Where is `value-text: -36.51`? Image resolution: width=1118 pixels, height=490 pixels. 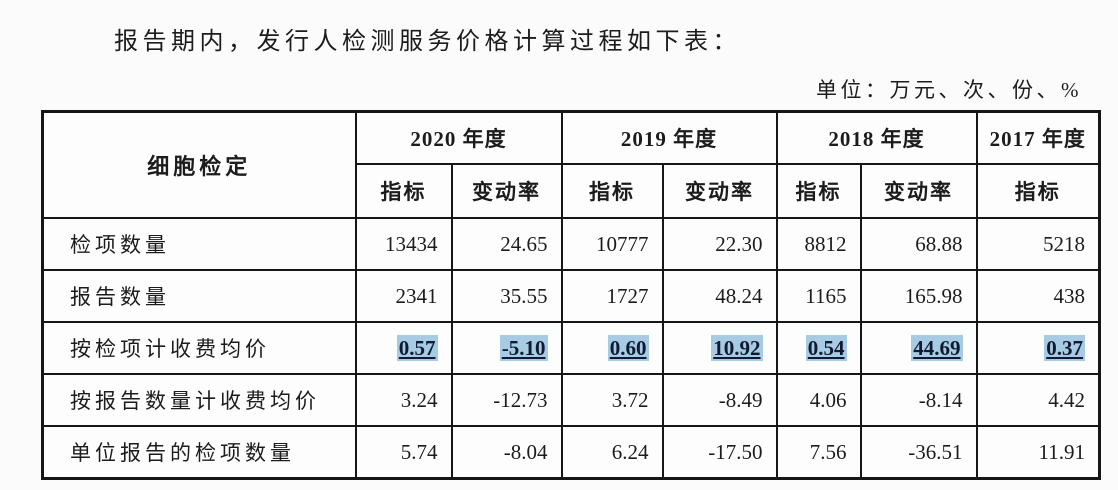 value-text: -36.51 is located at coordinates (935, 451).